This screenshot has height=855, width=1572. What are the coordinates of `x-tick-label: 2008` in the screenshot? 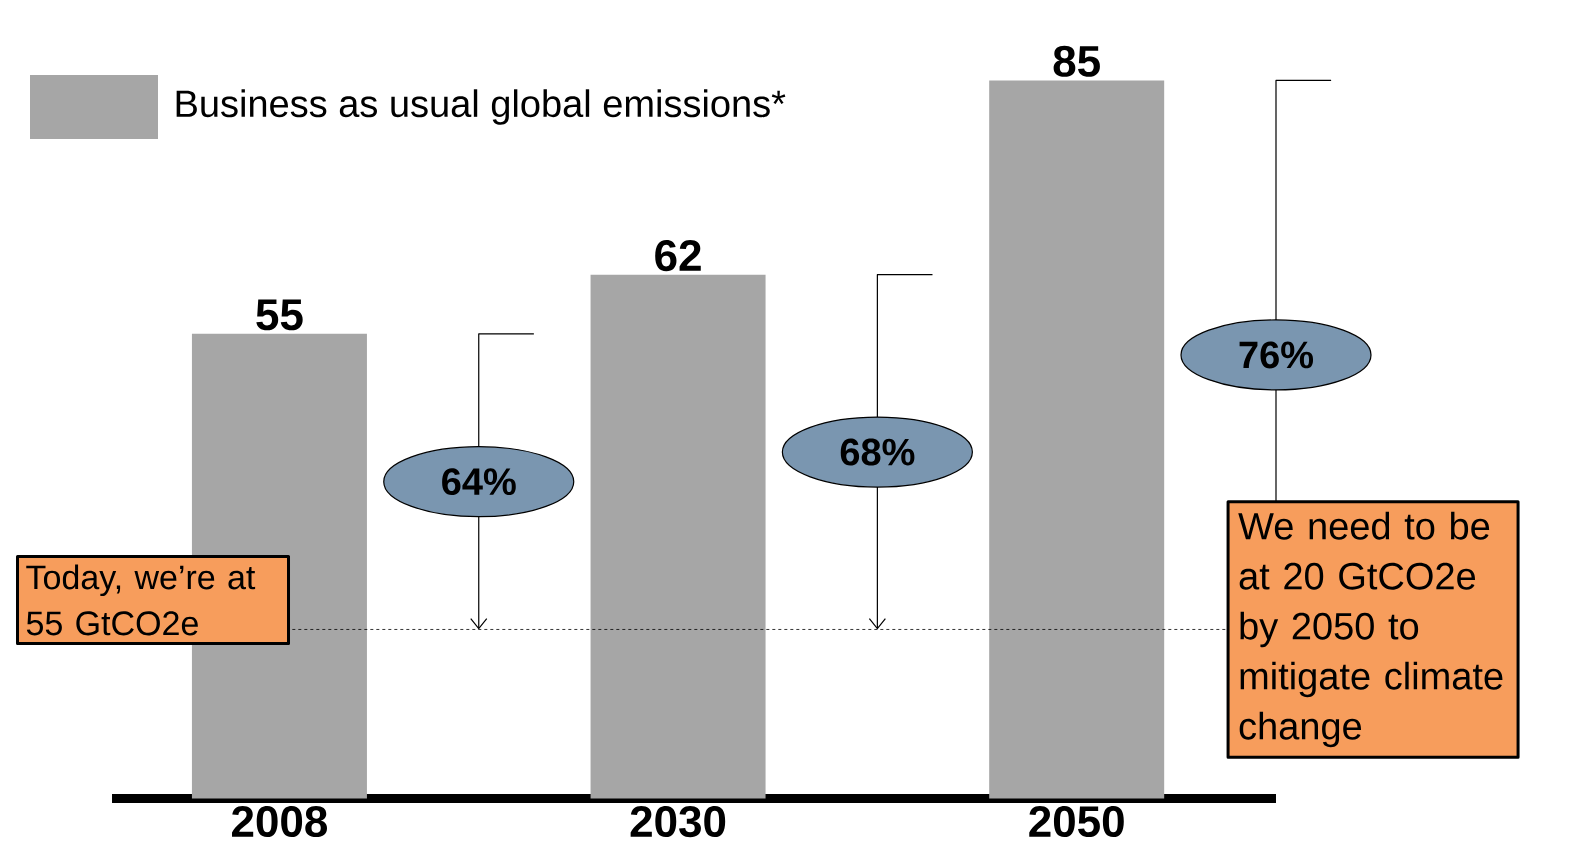 It's located at (279, 821).